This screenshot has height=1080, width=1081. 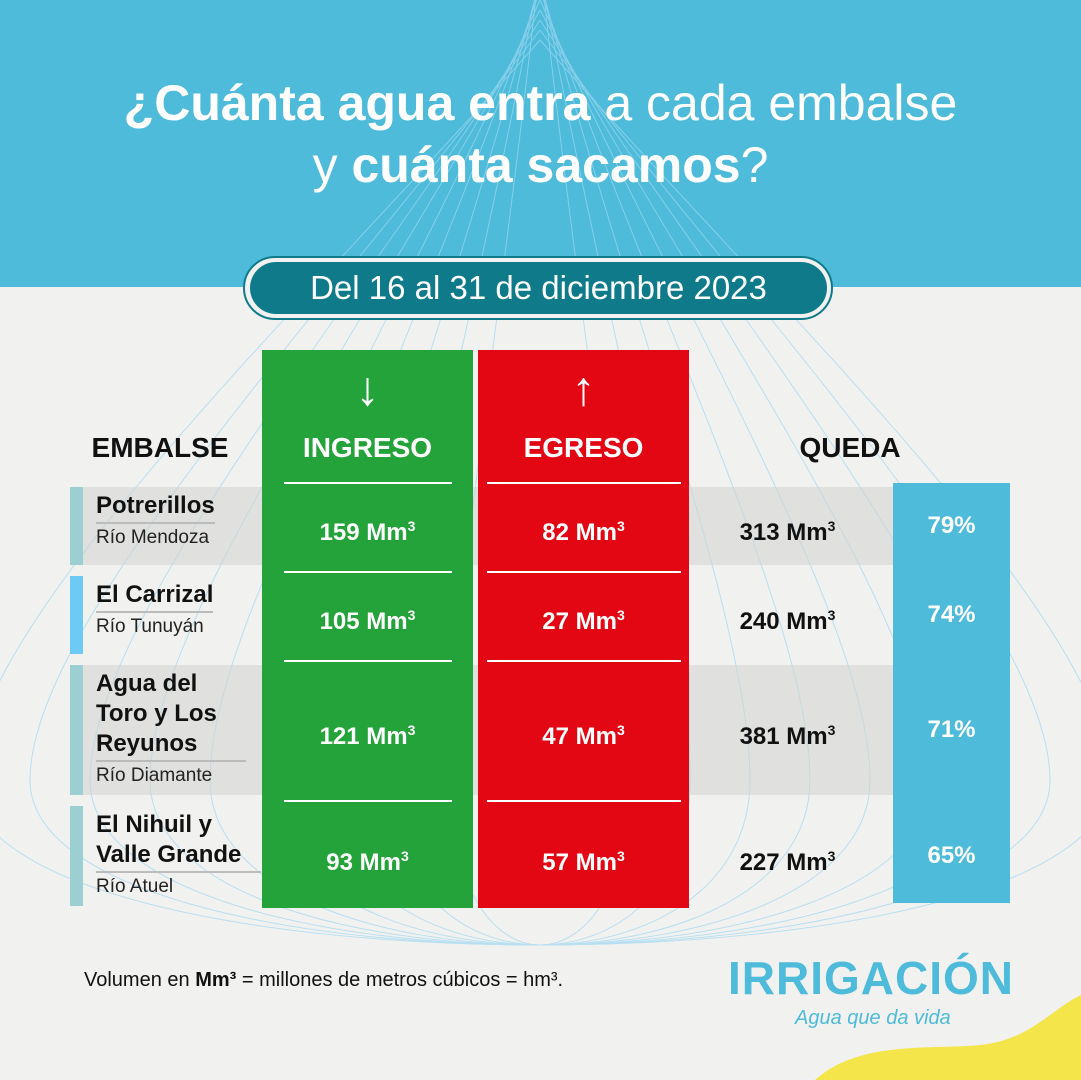 What do you see at coordinates (951, 525) in the screenshot?
I see `percent-value: 79%` at bounding box center [951, 525].